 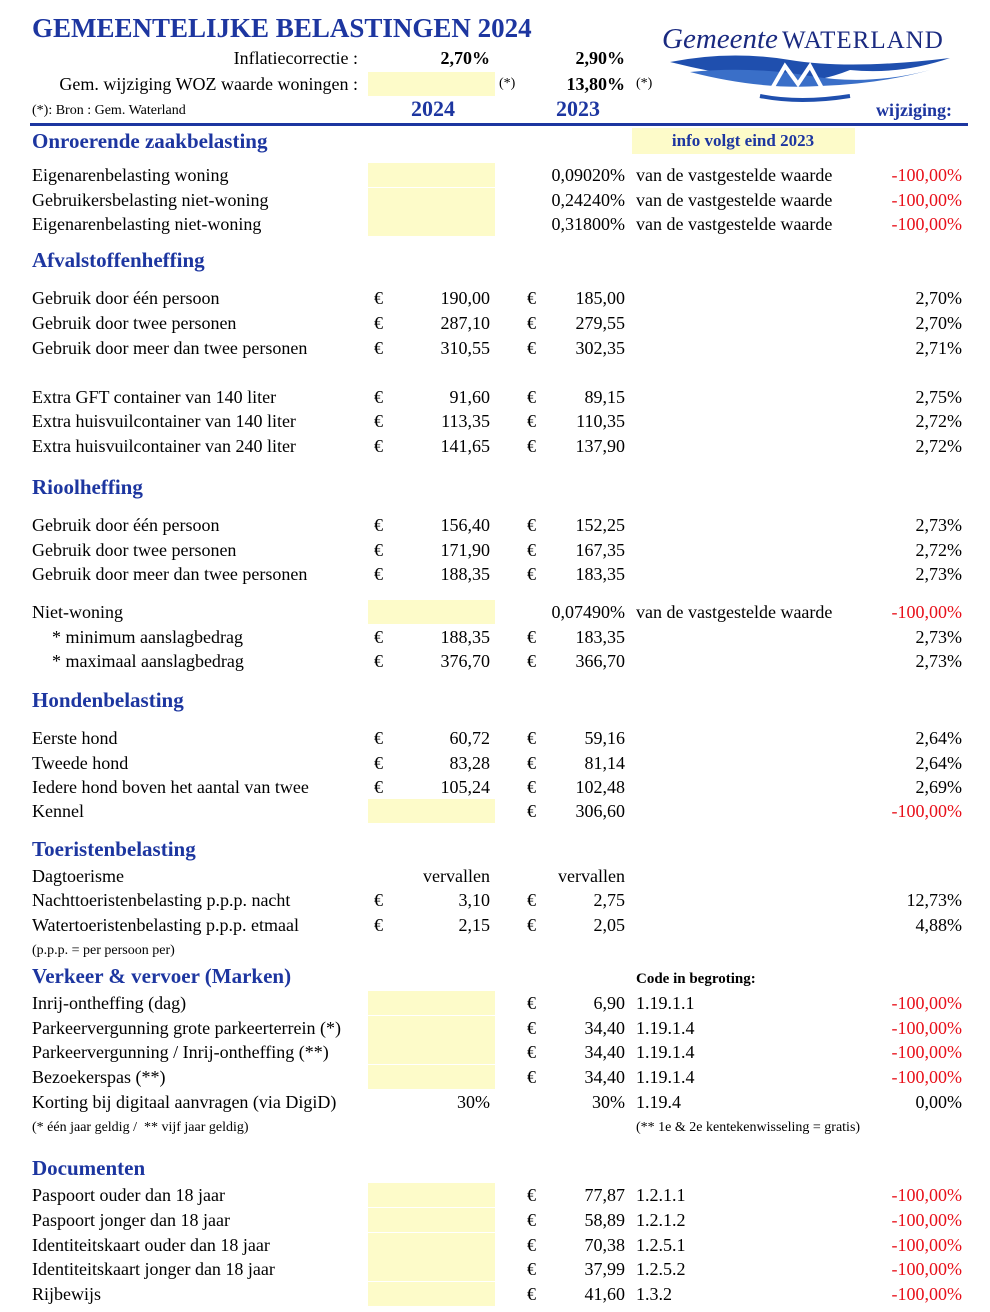 What do you see at coordinates (465, 525) in the screenshot?
I see `value-2024: 156,40` at bounding box center [465, 525].